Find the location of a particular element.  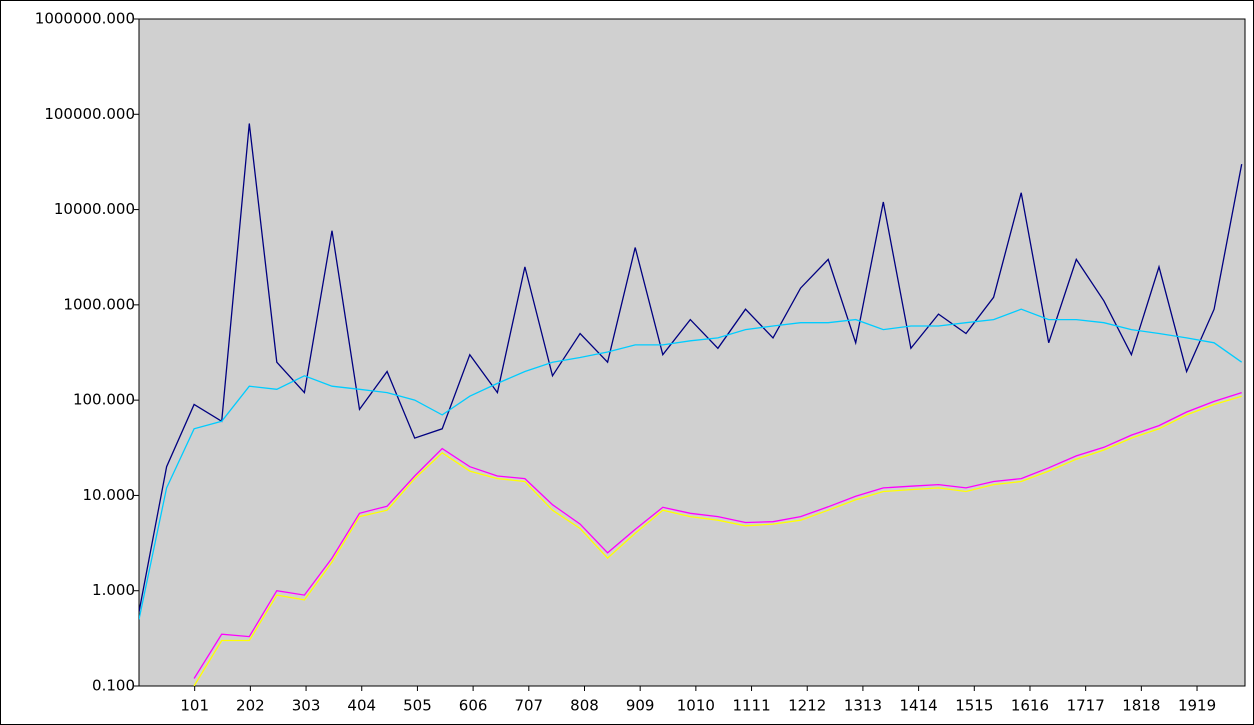

x-tick-label: 101 is located at coordinates (194, 706).